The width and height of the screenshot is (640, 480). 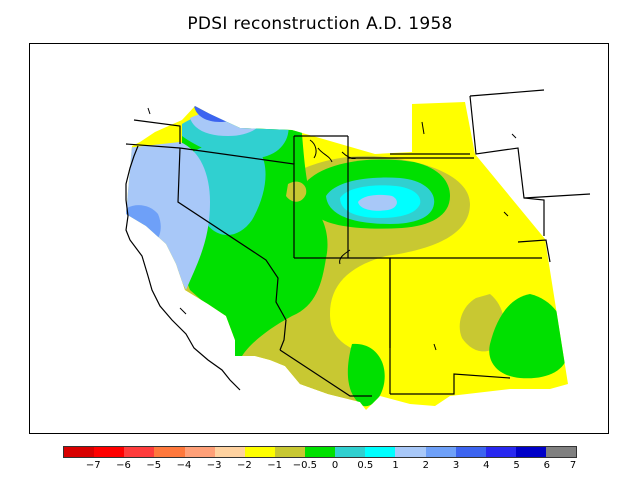 I want to click on legend-tick-label: 5, so click(x=516, y=465).